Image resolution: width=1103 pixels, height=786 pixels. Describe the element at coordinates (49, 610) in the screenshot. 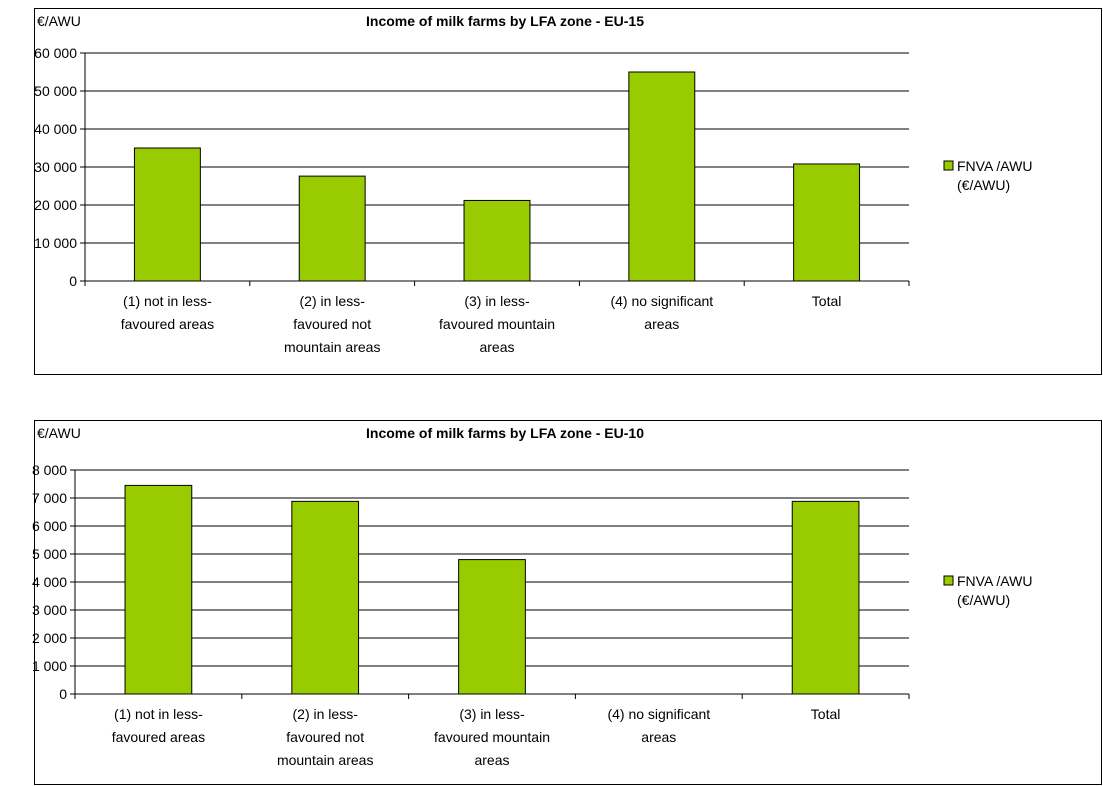

I see `y-tick-label: 3 000` at that location.